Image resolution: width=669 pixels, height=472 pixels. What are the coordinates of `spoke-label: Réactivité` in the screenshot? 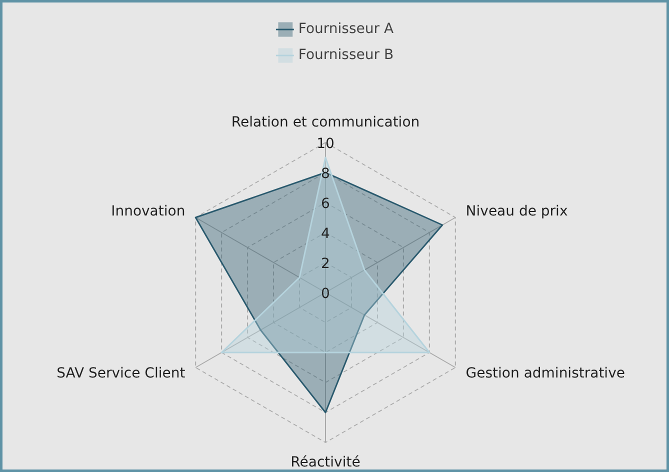 It's located at (325, 462).